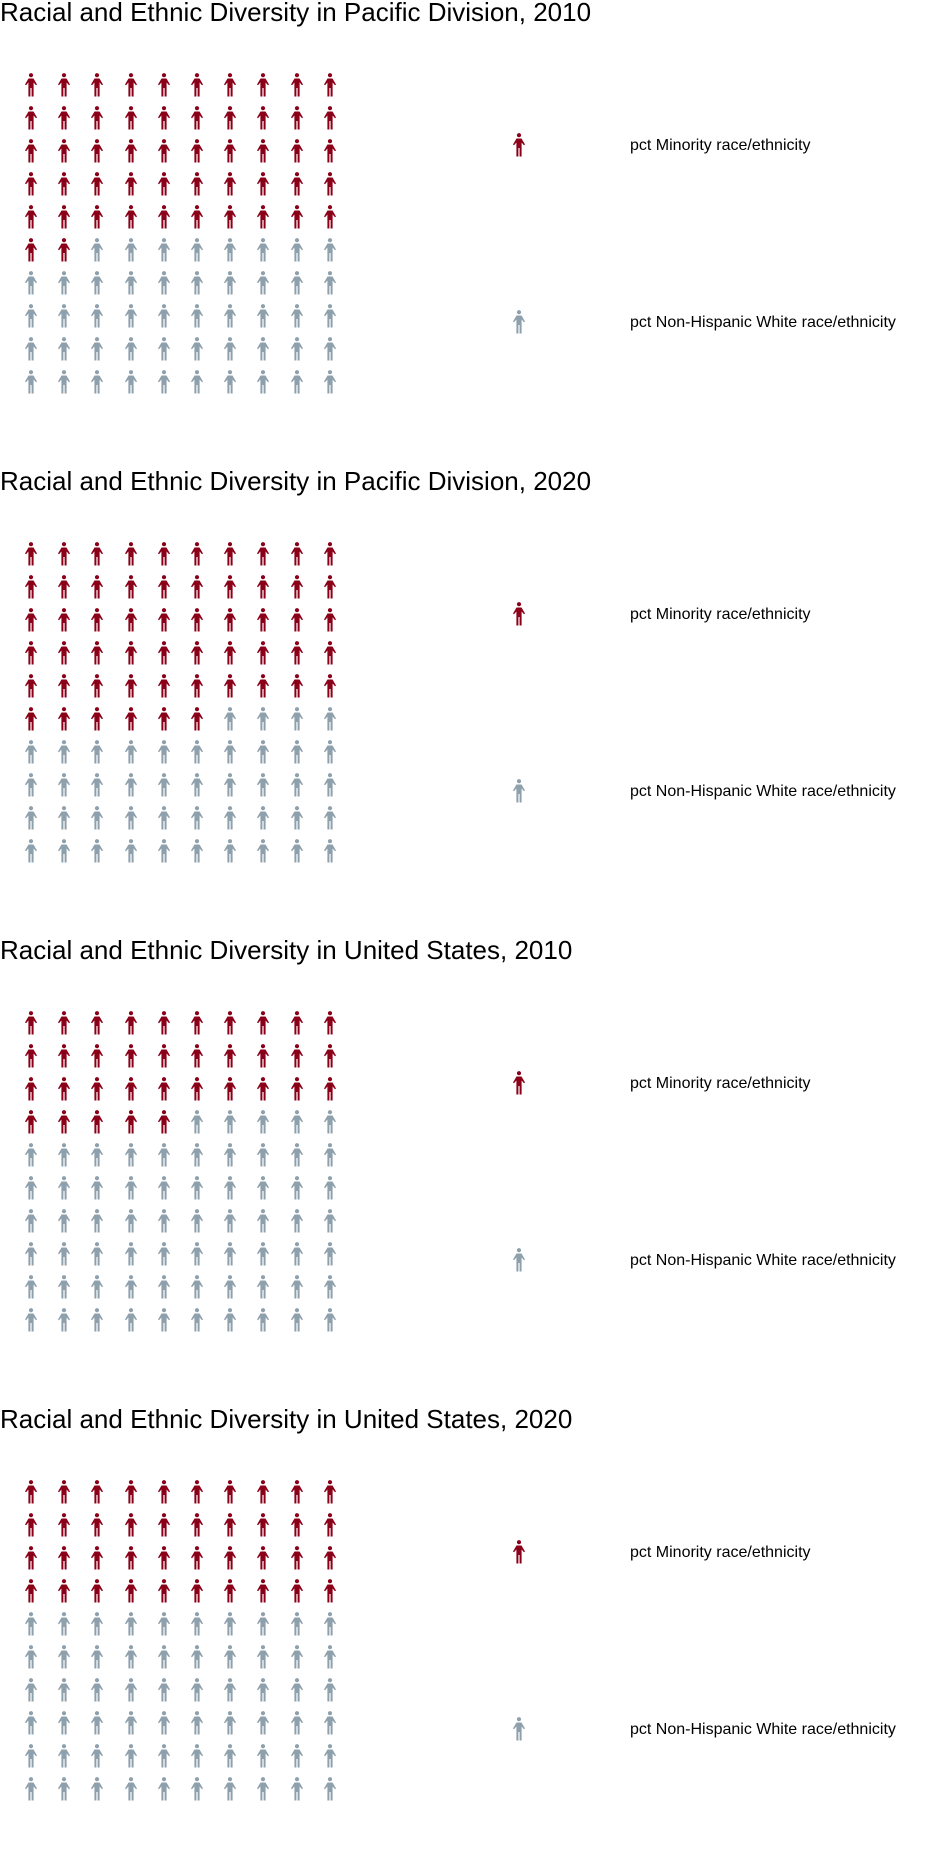 The image size is (930, 1876). What do you see at coordinates (465, 1086) in the screenshot?
I see `legend-item: pct Minority race/ethnicity` at bounding box center [465, 1086].